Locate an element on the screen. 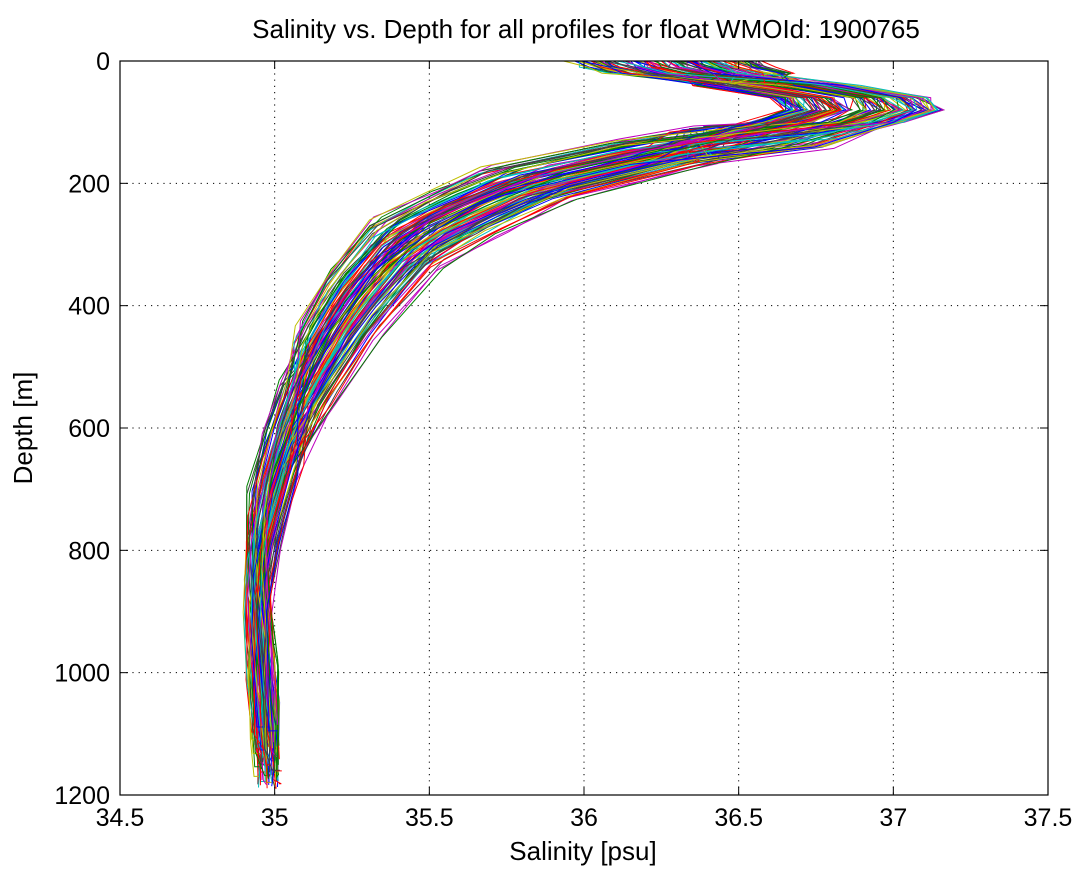  x-tick-label: 36 is located at coordinates (584, 818).